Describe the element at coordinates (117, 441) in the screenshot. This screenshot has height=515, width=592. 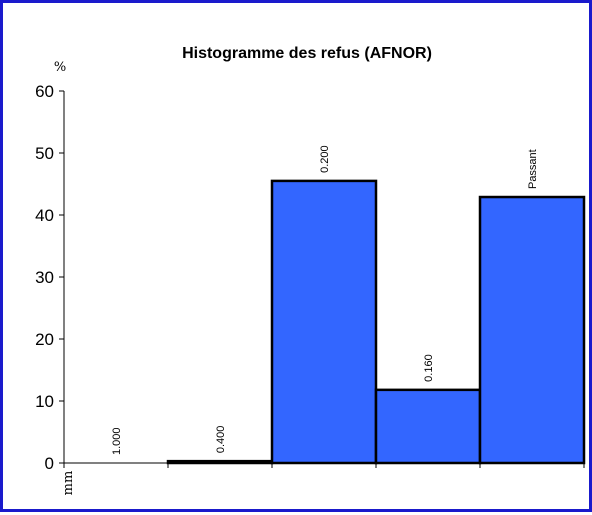
I see `bar-category-label: 1.000` at that location.